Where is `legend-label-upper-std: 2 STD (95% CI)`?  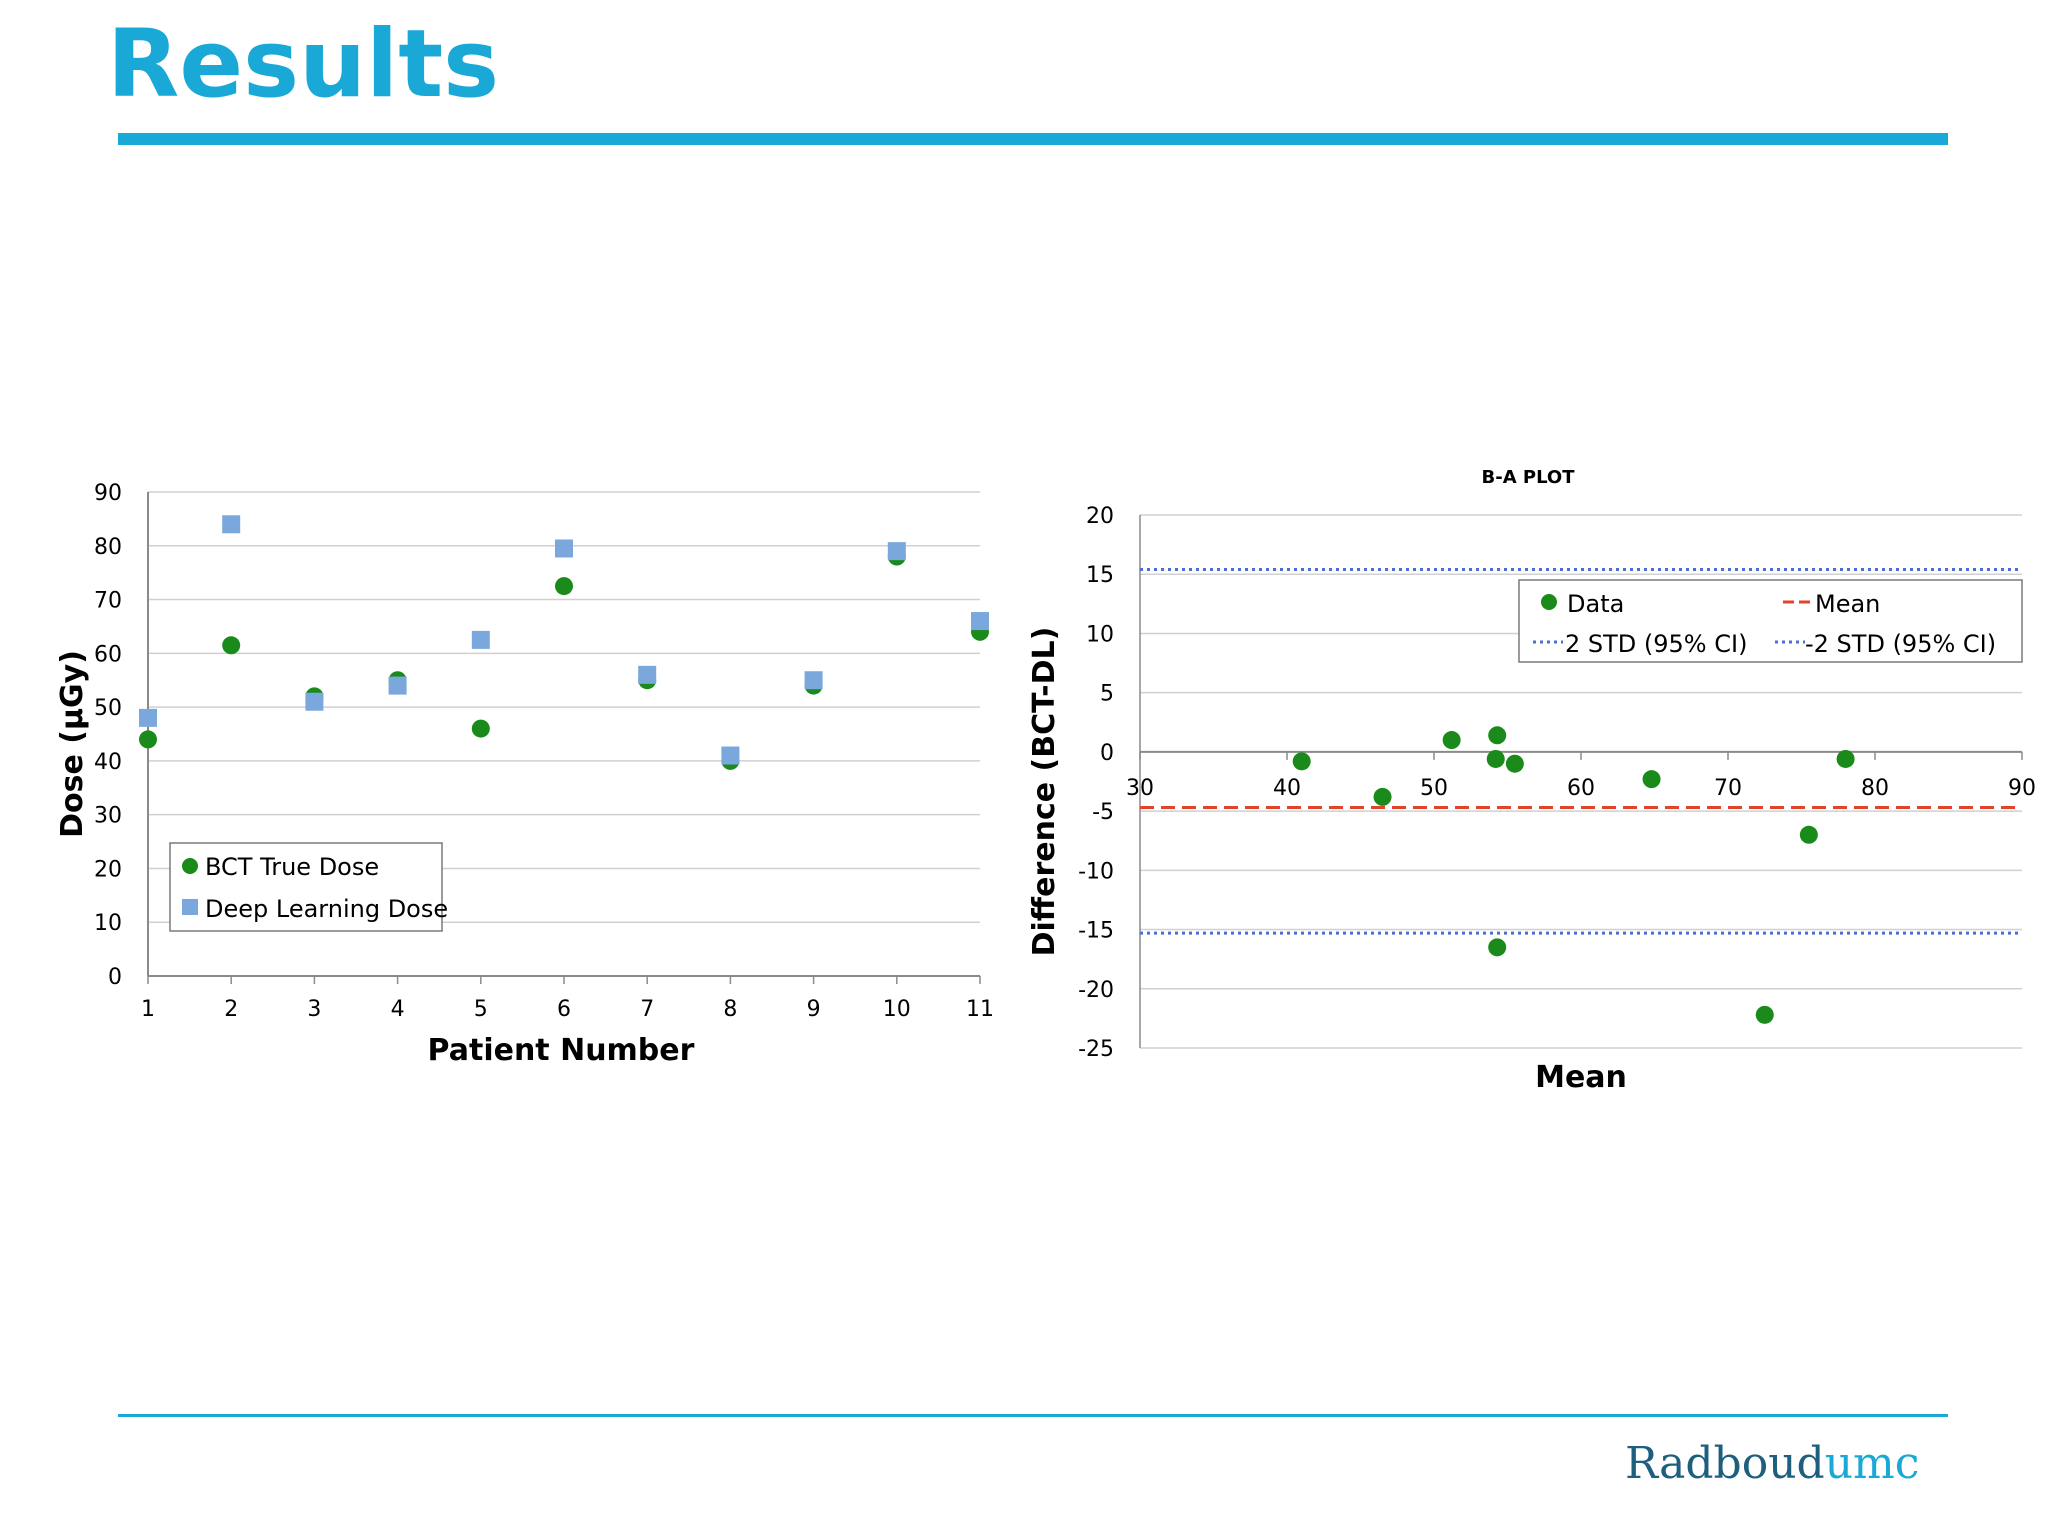
legend-label-upper-std: 2 STD (95% CI) is located at coordinates (1656, 644).